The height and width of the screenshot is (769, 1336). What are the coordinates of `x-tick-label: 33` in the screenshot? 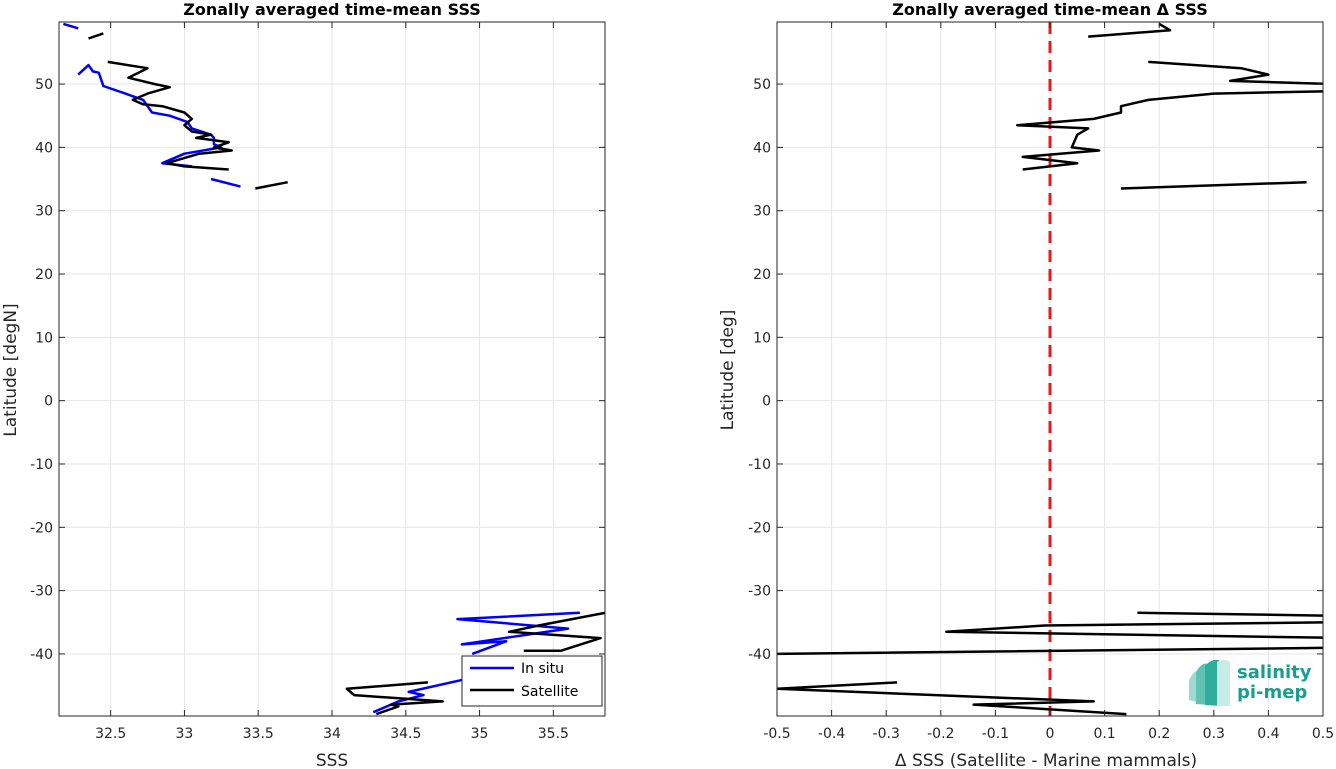 It's located at (185, 734).